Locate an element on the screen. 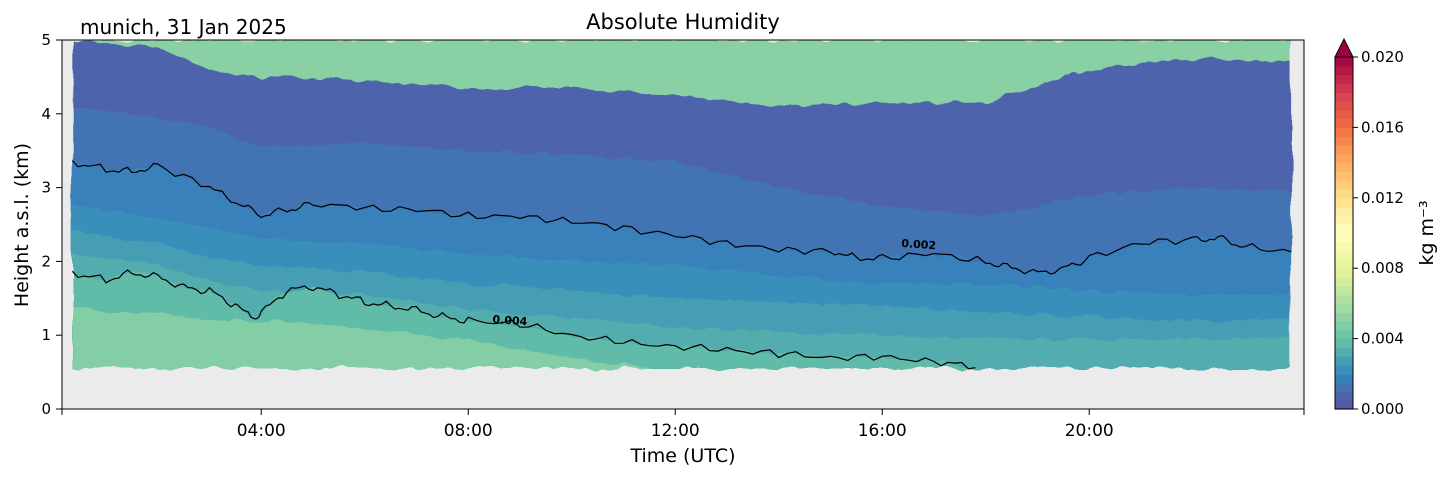 The height and width of the screenshot is (478, 1454). colorbar-tick-label: 0.008 is located at coordinates (1382, 268).